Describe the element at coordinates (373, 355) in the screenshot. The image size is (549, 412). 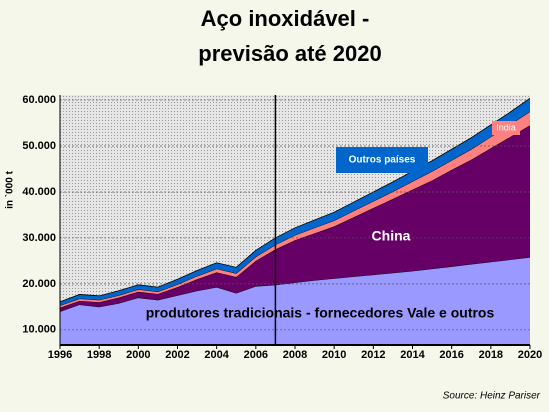
I see `x-tick-label: 2012` at that location.